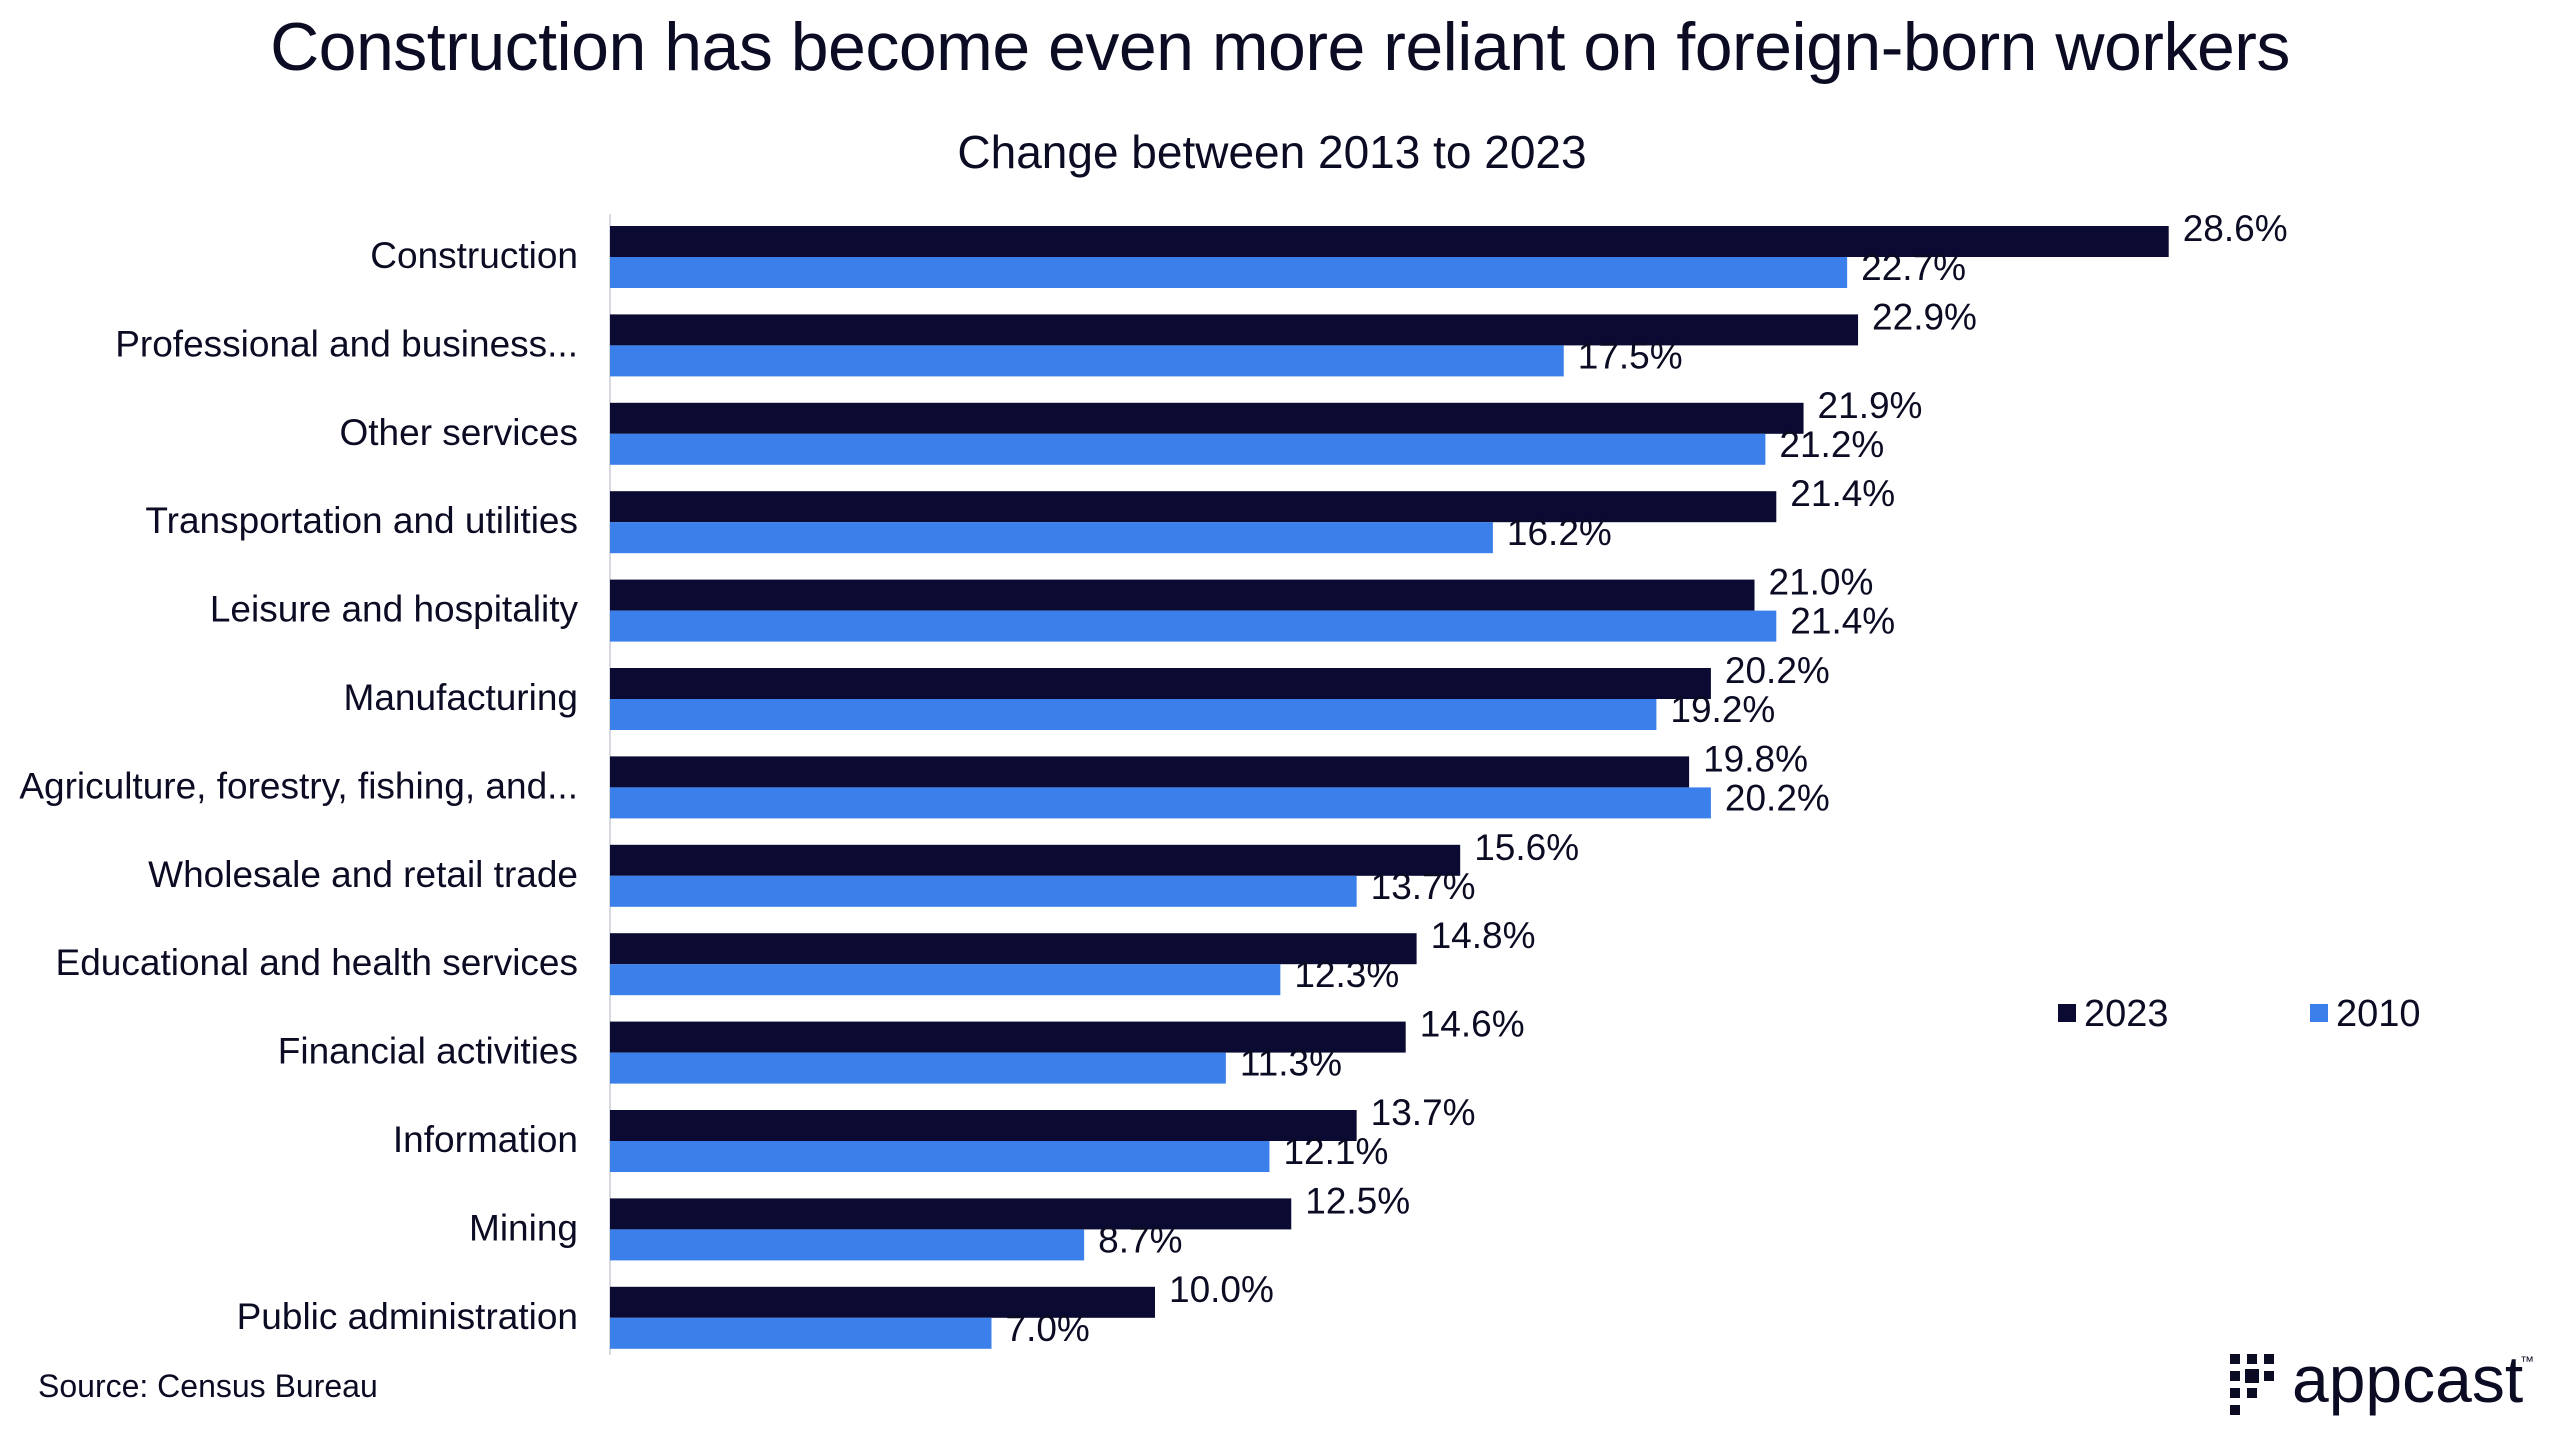  Describe the element at coordinates (317, 962) in the screenshot. I see `category-label: Educational and health services` at that location.